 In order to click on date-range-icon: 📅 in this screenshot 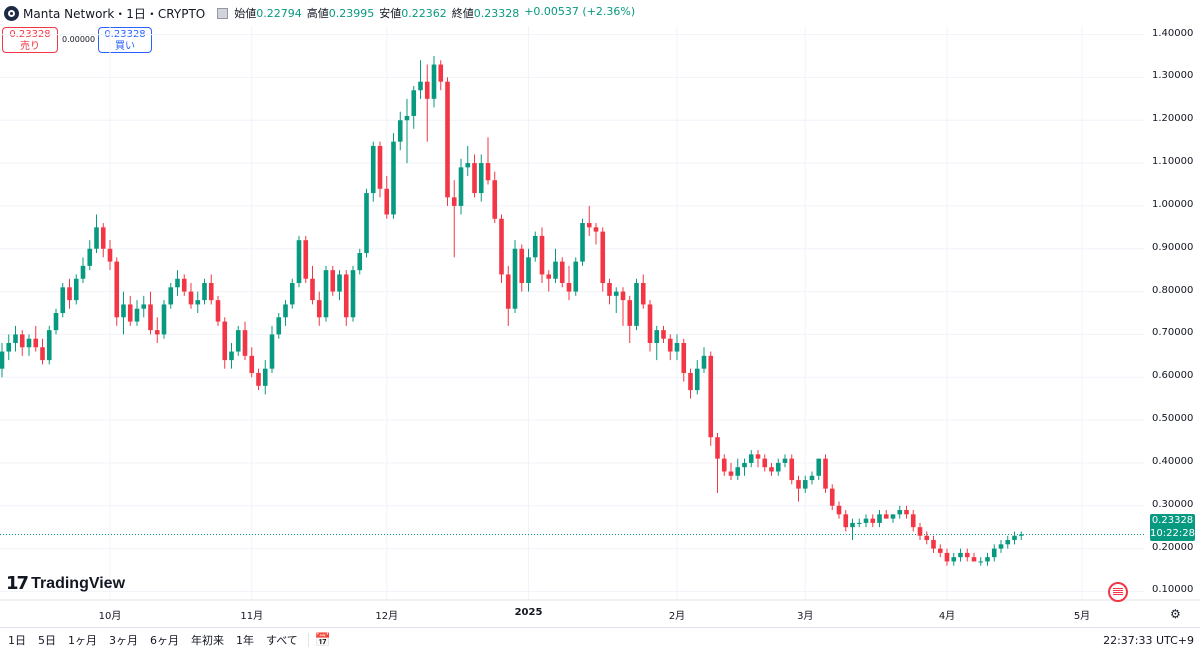, I will do `click(322, 640)`.